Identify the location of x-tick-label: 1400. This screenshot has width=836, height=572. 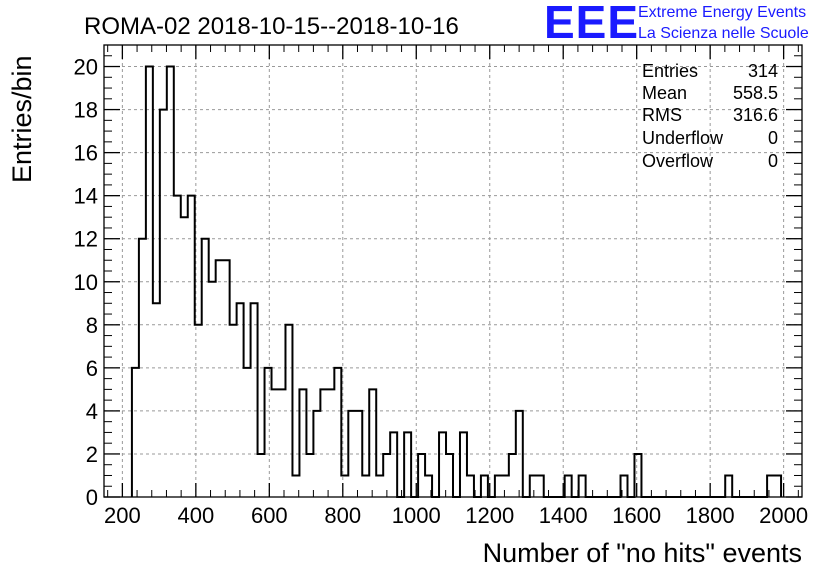
(563, 515).